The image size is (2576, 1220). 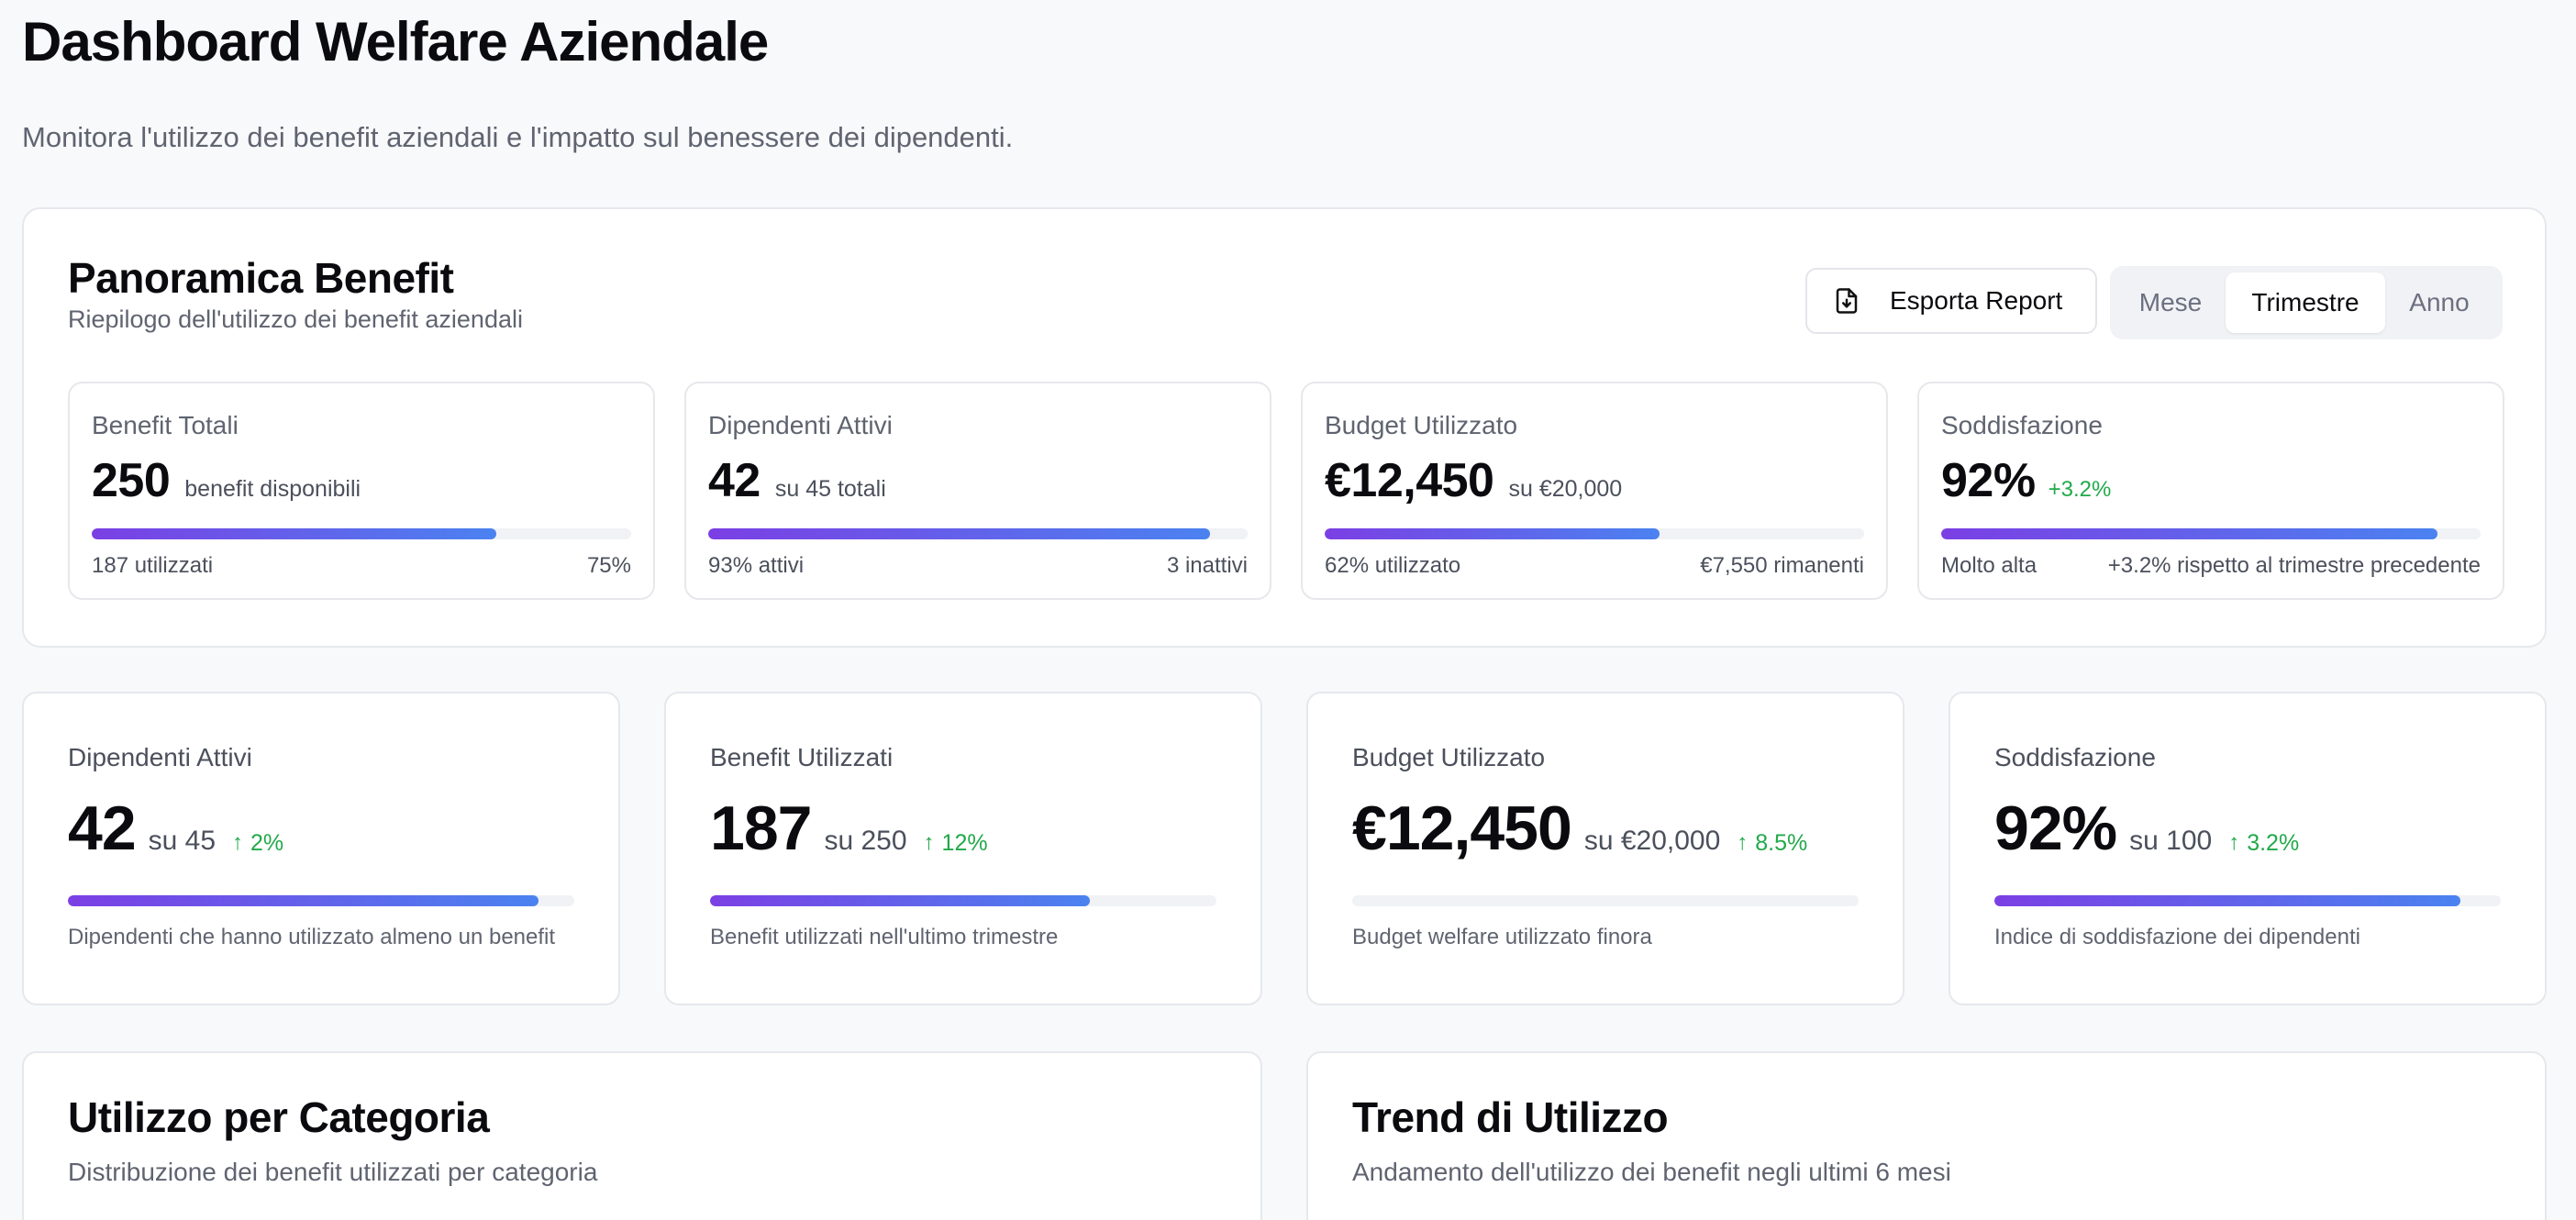 What do you see at coordinates (395, 41) in the screenshot?
I see `page-title: Dashboard Welfare Aziendale` at bounding box center [395, 41].